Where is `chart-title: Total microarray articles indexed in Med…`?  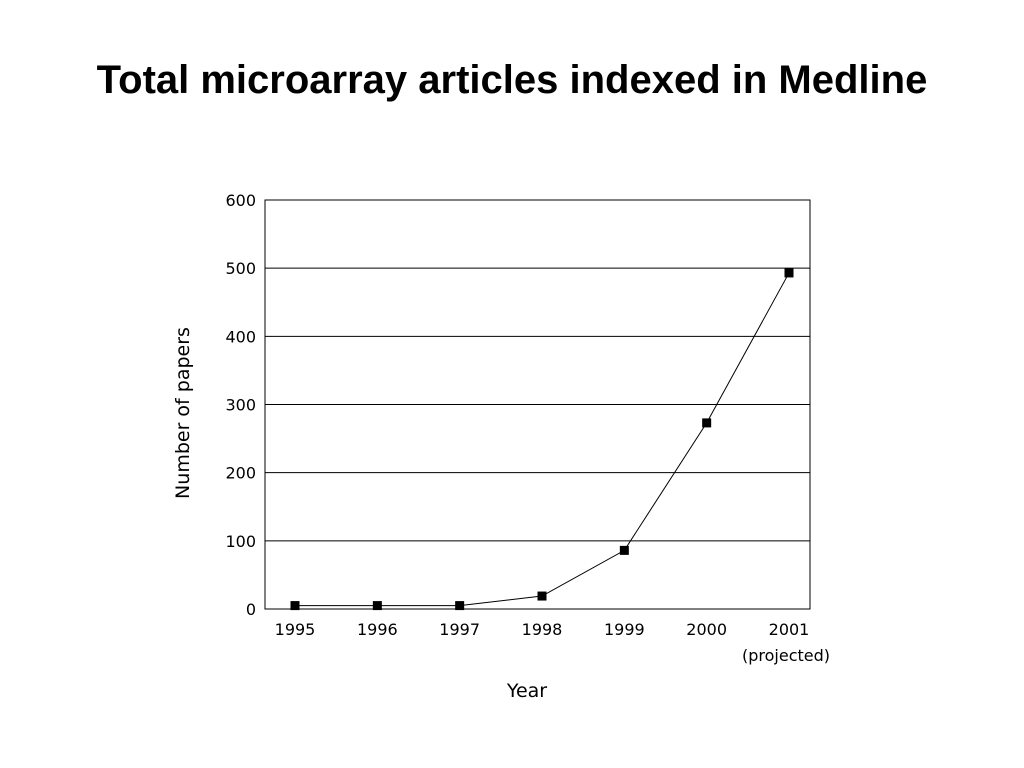
chart-title: Total microarray articles indexed in Med… is located at coordinates (512, 80).